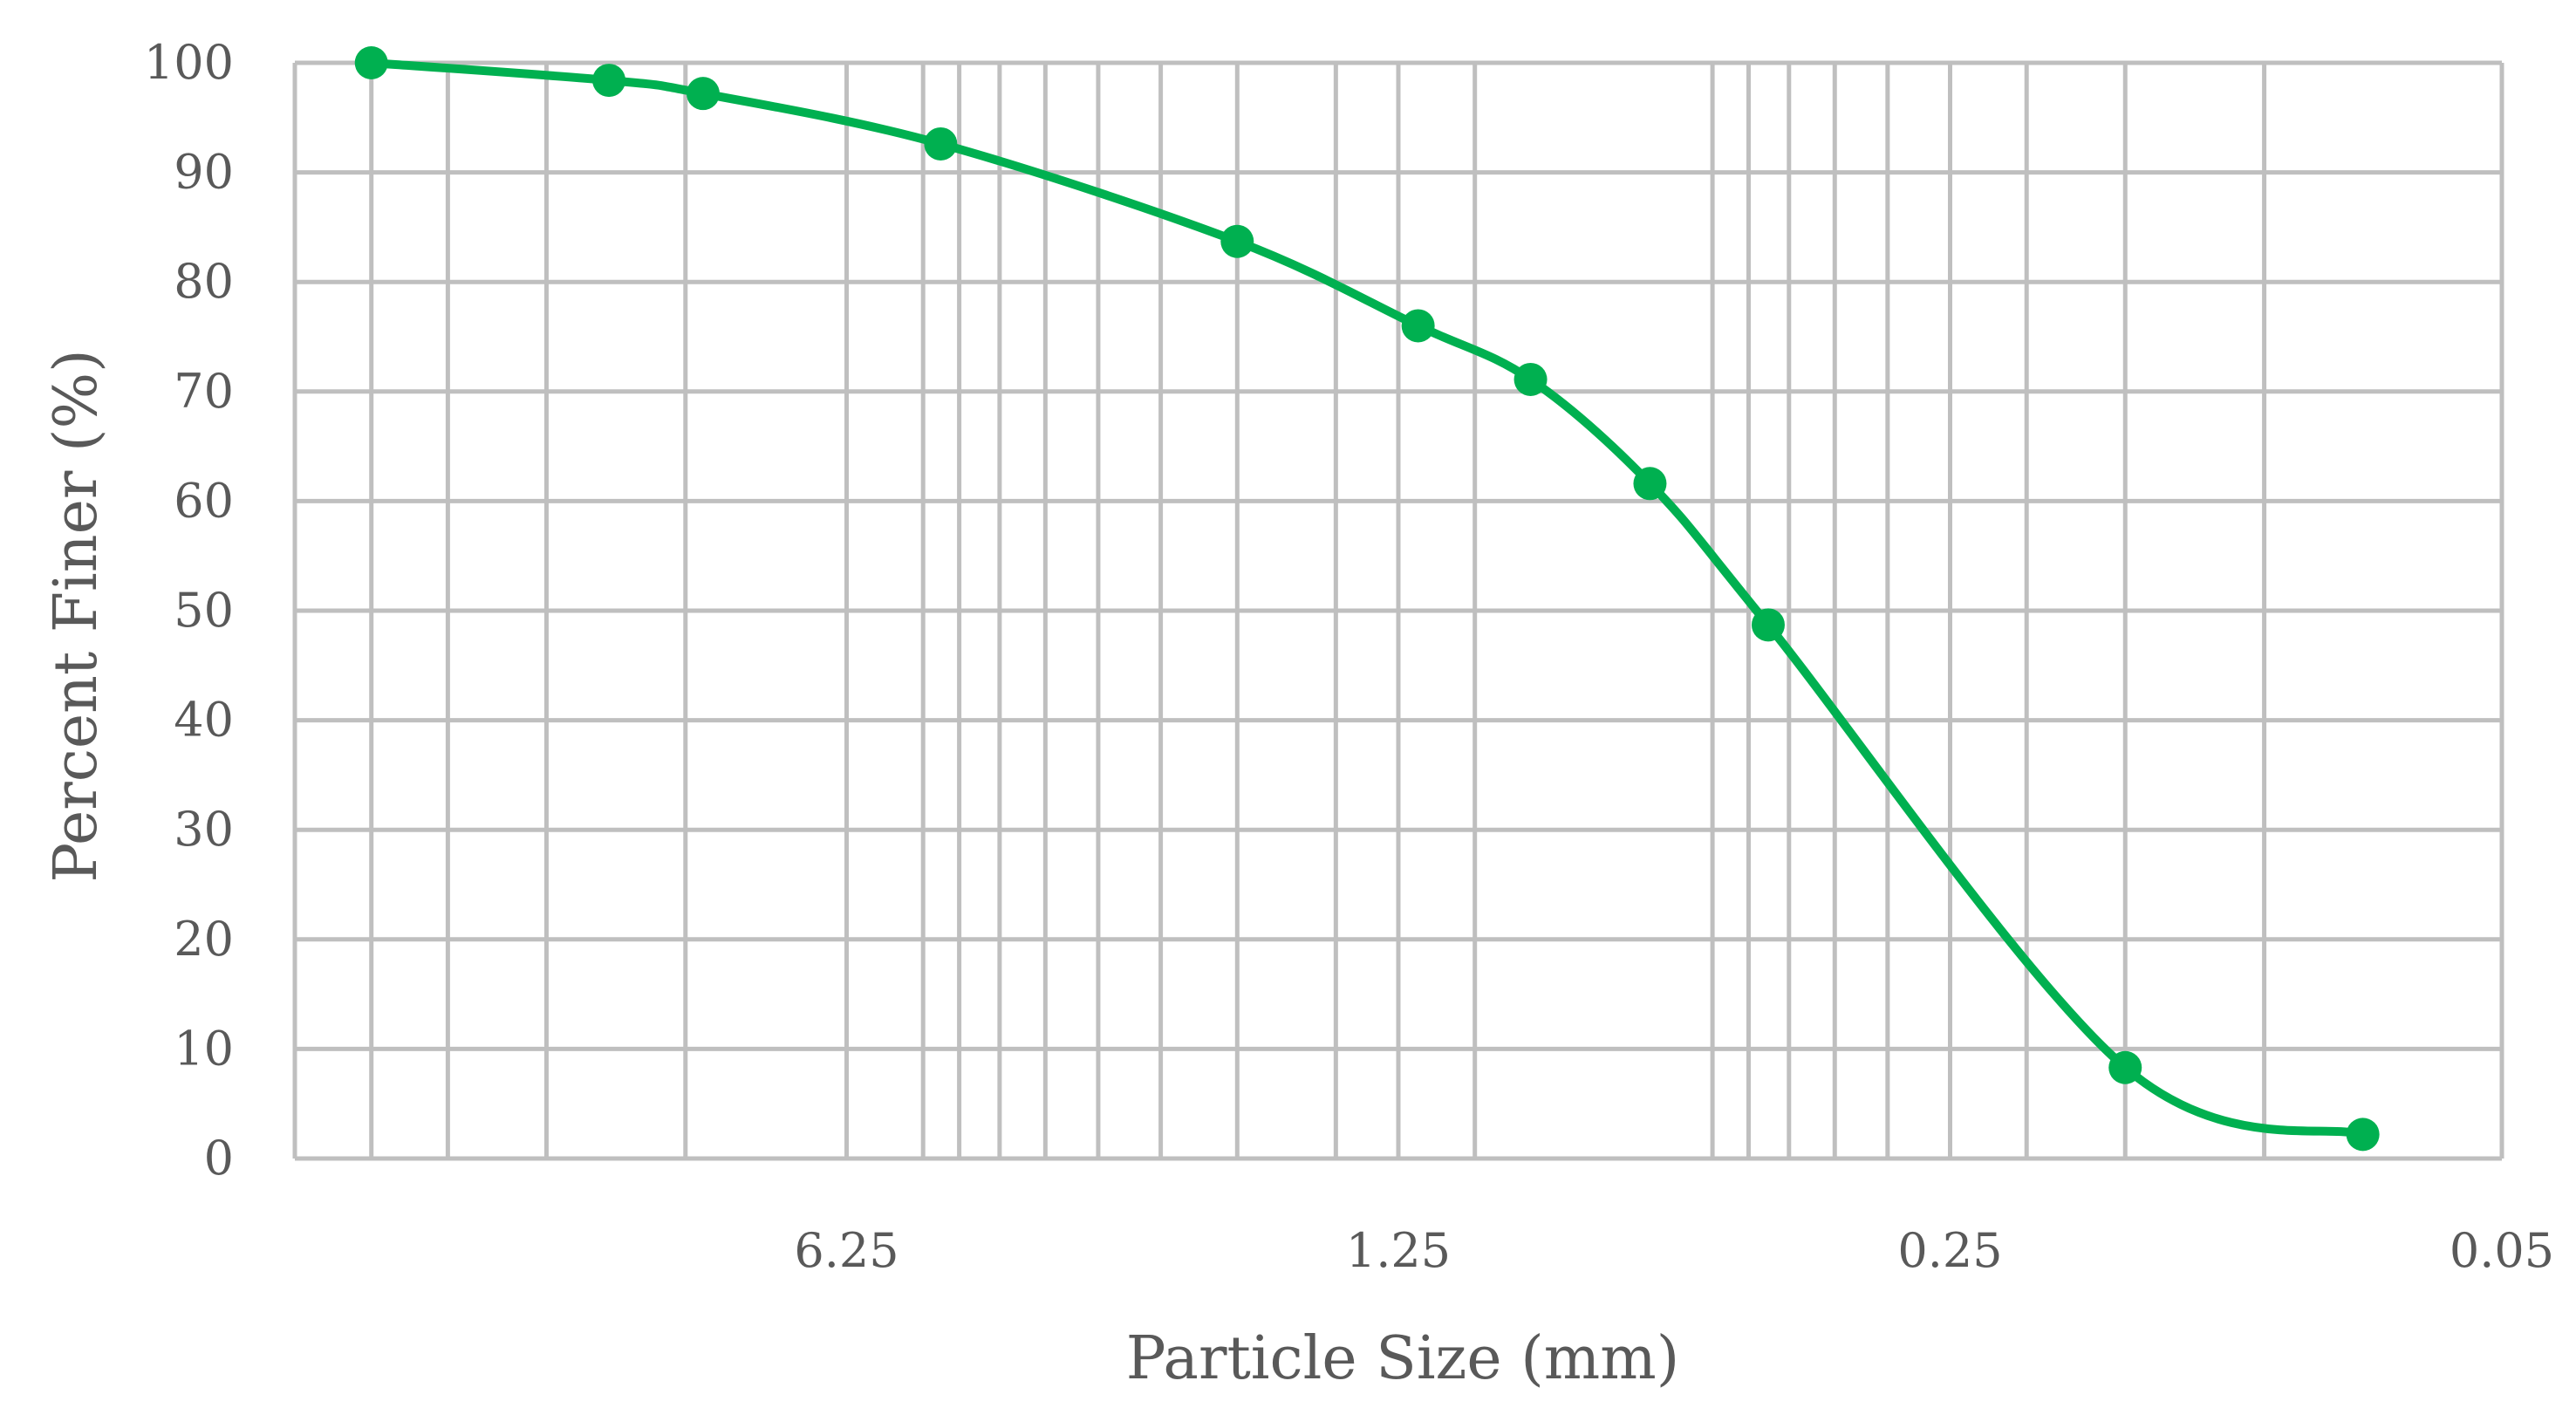  What do you see at coordinates (189, 62) in the screenshot?
I see `y-tick-label: 100` at bounding box center [189, 62].